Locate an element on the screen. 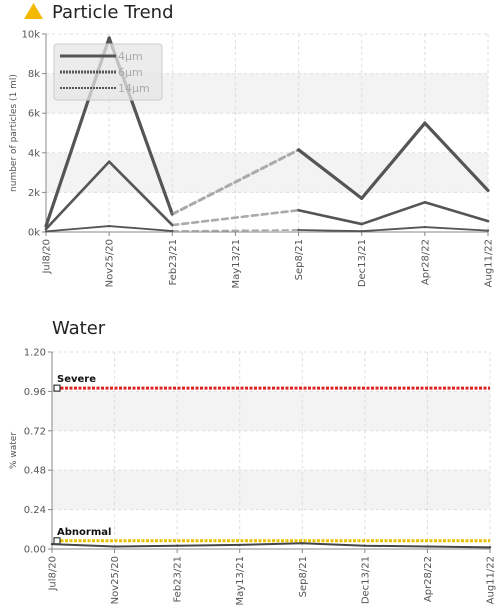 This screenshot has width=498, height=613. particle-xtick-label: Apr28/22 is located at coordinates (425, 262).